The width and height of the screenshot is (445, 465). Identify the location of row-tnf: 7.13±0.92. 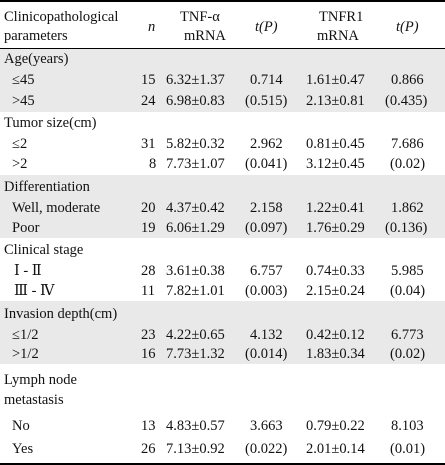
(195, 449).